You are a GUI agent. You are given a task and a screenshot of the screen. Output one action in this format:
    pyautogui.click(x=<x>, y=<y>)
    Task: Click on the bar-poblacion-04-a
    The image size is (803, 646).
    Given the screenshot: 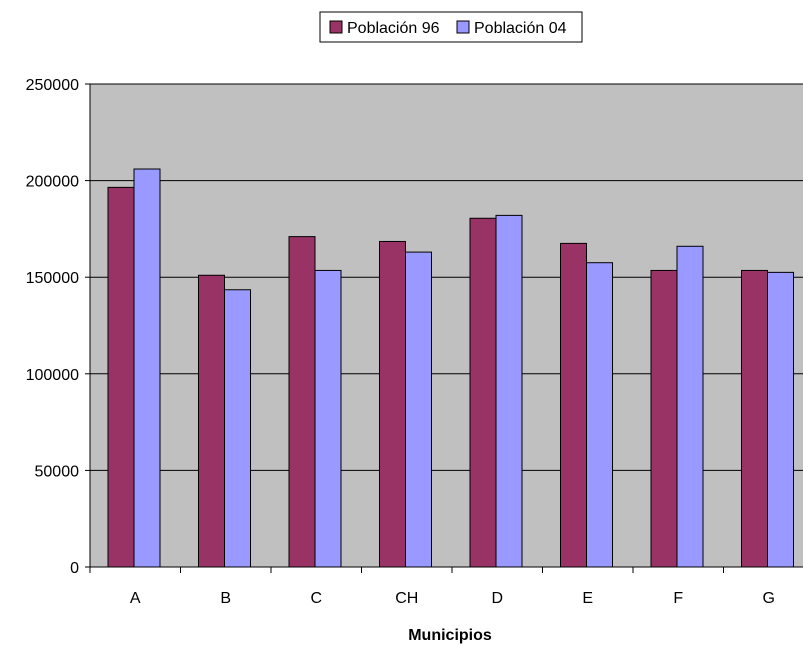 What is the action you would take?
    pyautogui.click(x=147, y=368)
    